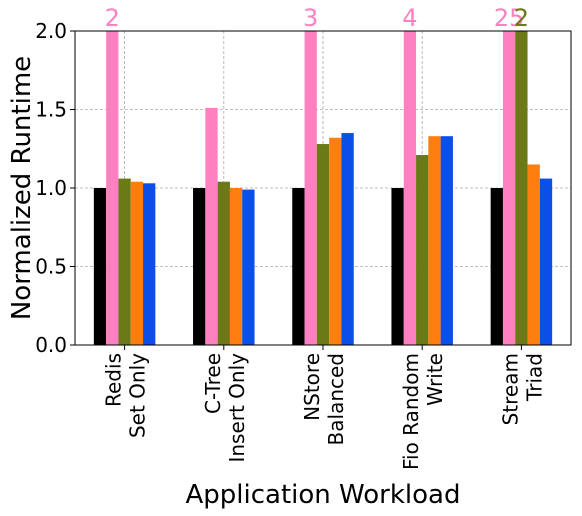  What do you see at coordinates (323, 495) in the screenshot?
I see `x-axis-label: Application Workload` at bounding box center [323, 495].